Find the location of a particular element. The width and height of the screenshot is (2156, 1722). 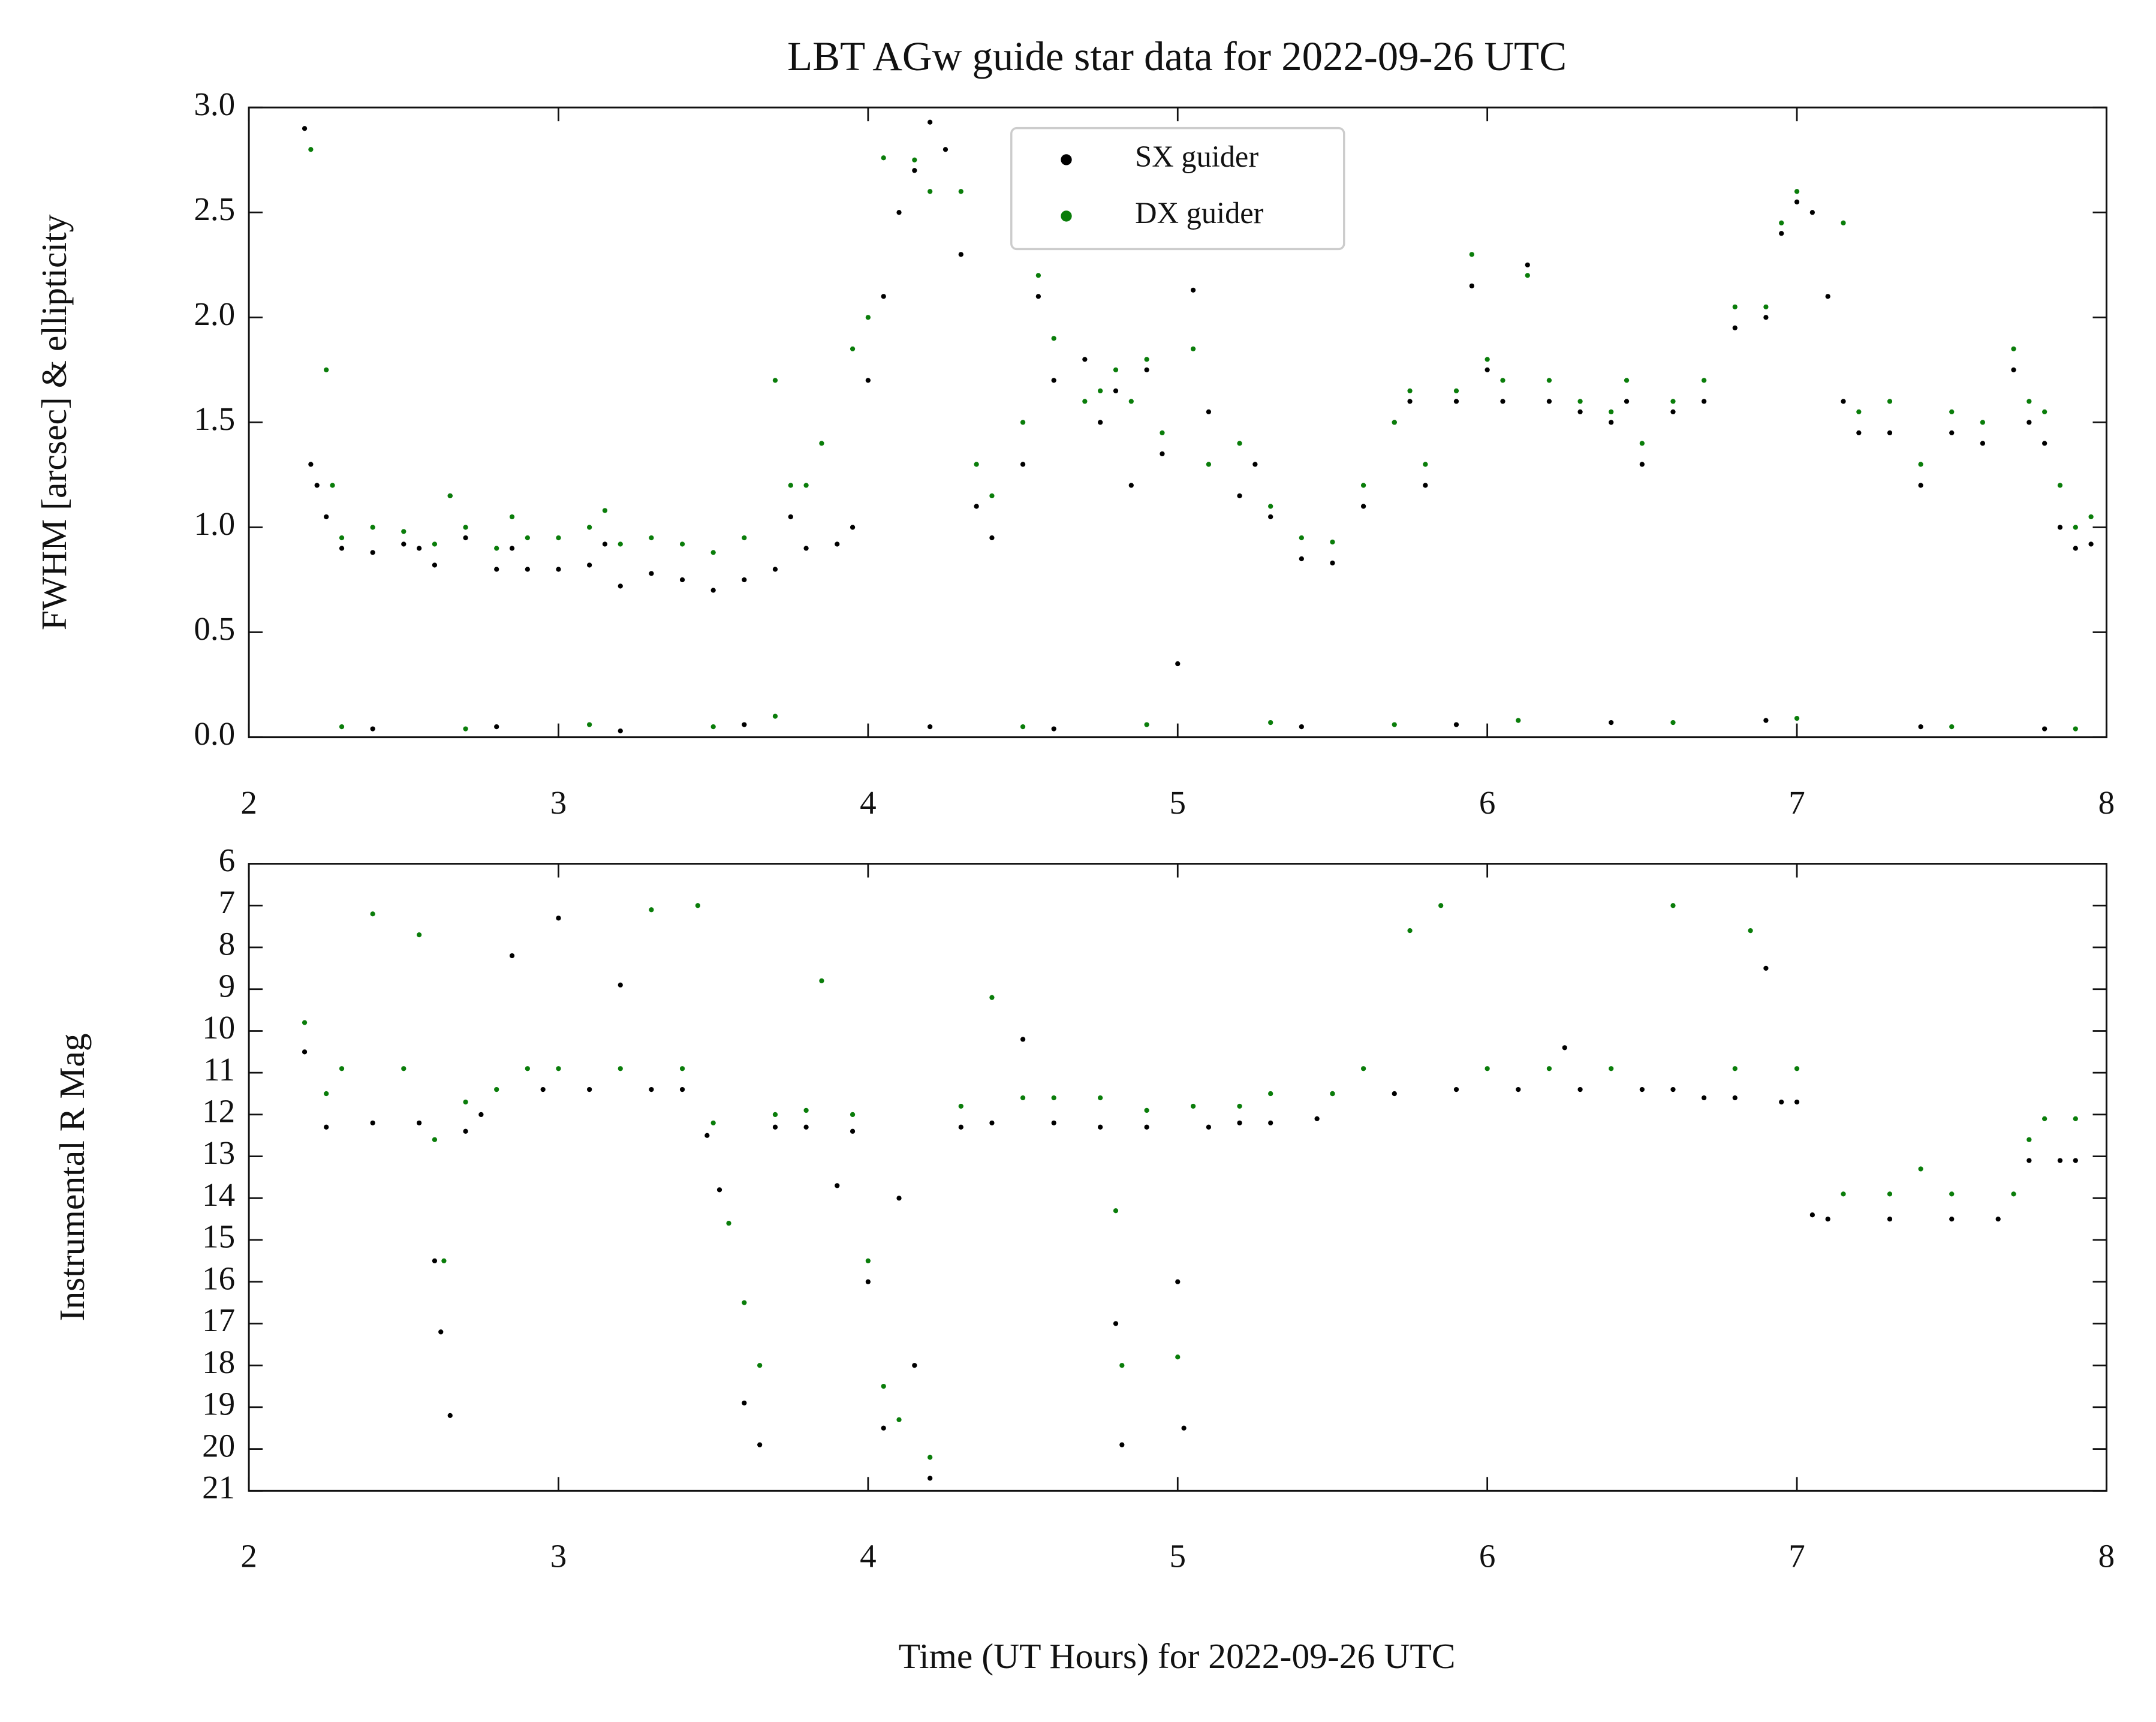

legend-marker is located at coordinates (1066, 160).